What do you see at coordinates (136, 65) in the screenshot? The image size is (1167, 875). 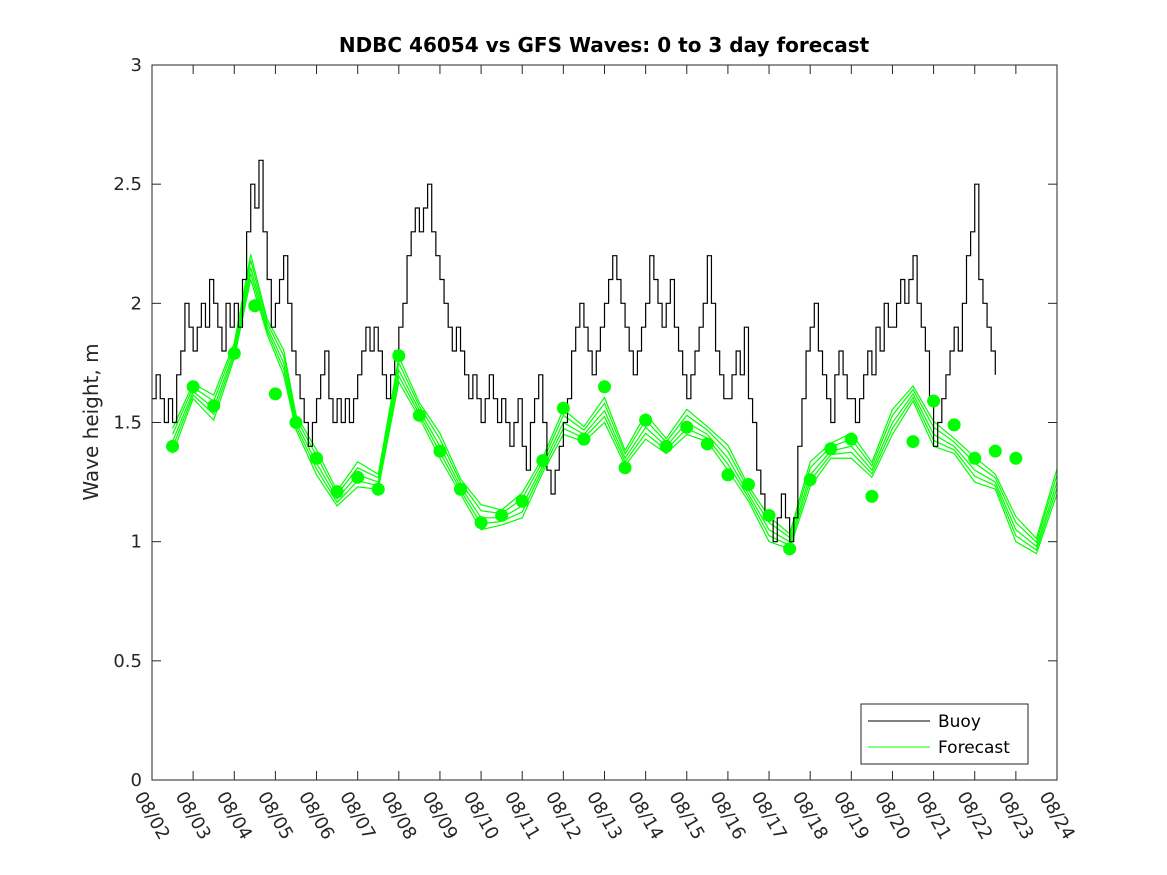 I see `y-tick-label: 3` at bounding box center [136, 65].